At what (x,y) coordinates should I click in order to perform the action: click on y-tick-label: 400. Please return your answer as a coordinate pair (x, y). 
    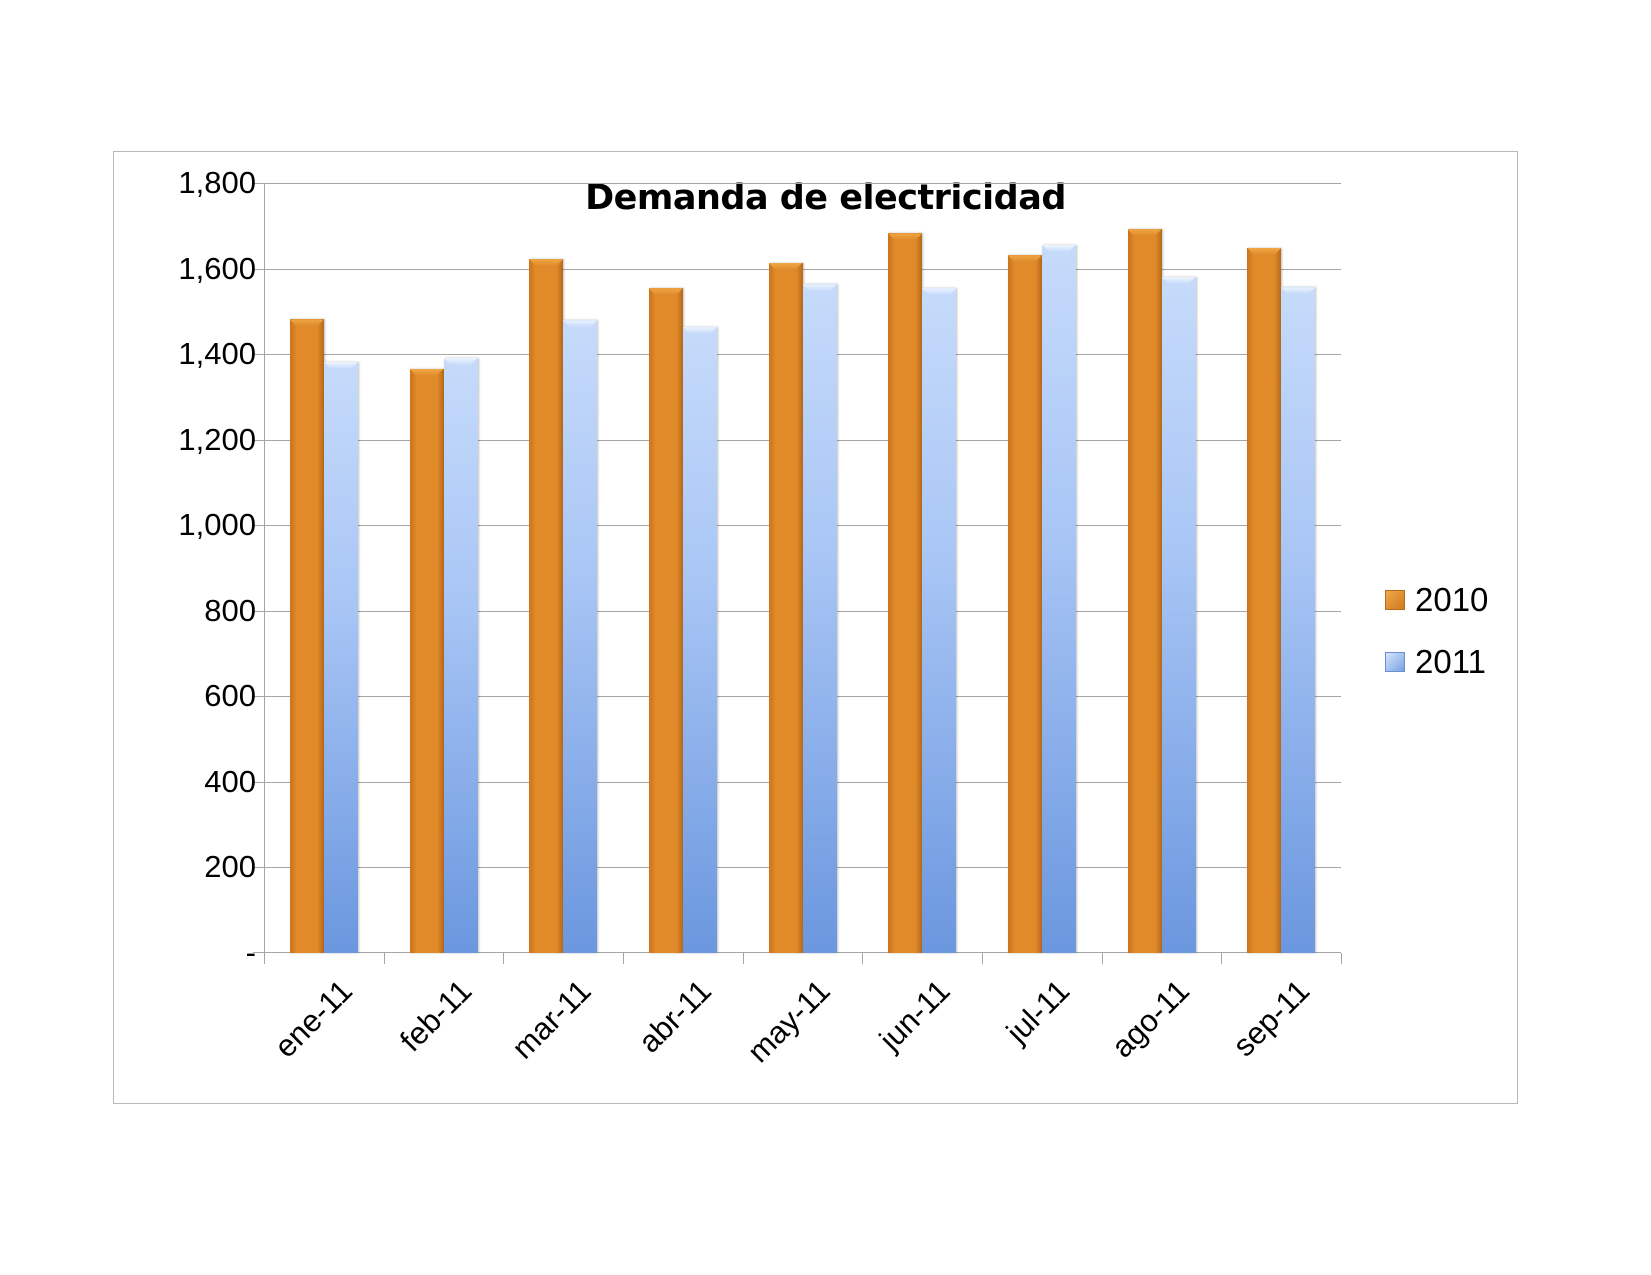
    Looking at the image, I should click on (230, 781).